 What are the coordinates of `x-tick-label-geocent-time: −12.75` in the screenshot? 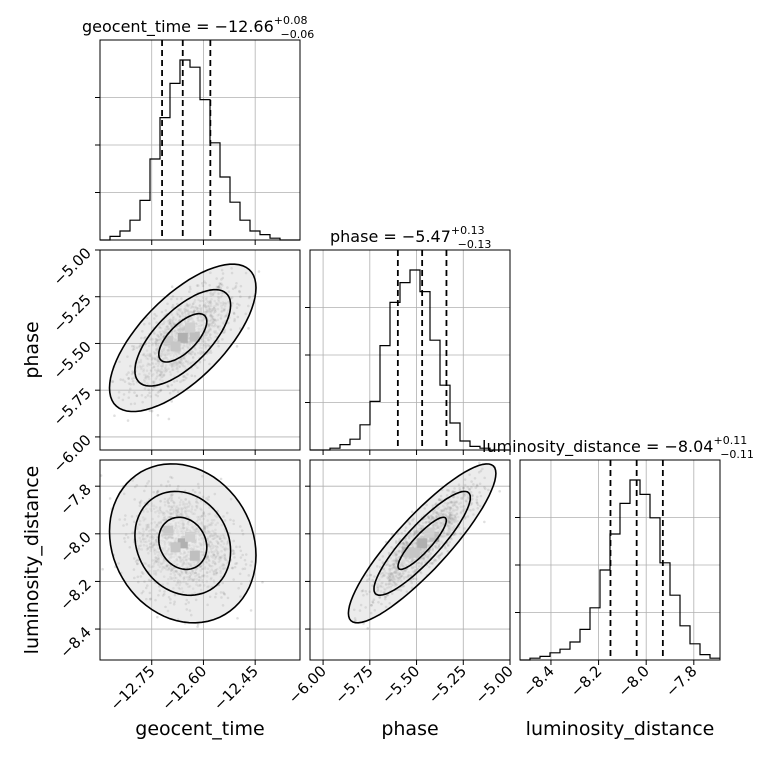 It's located at (133, 688).